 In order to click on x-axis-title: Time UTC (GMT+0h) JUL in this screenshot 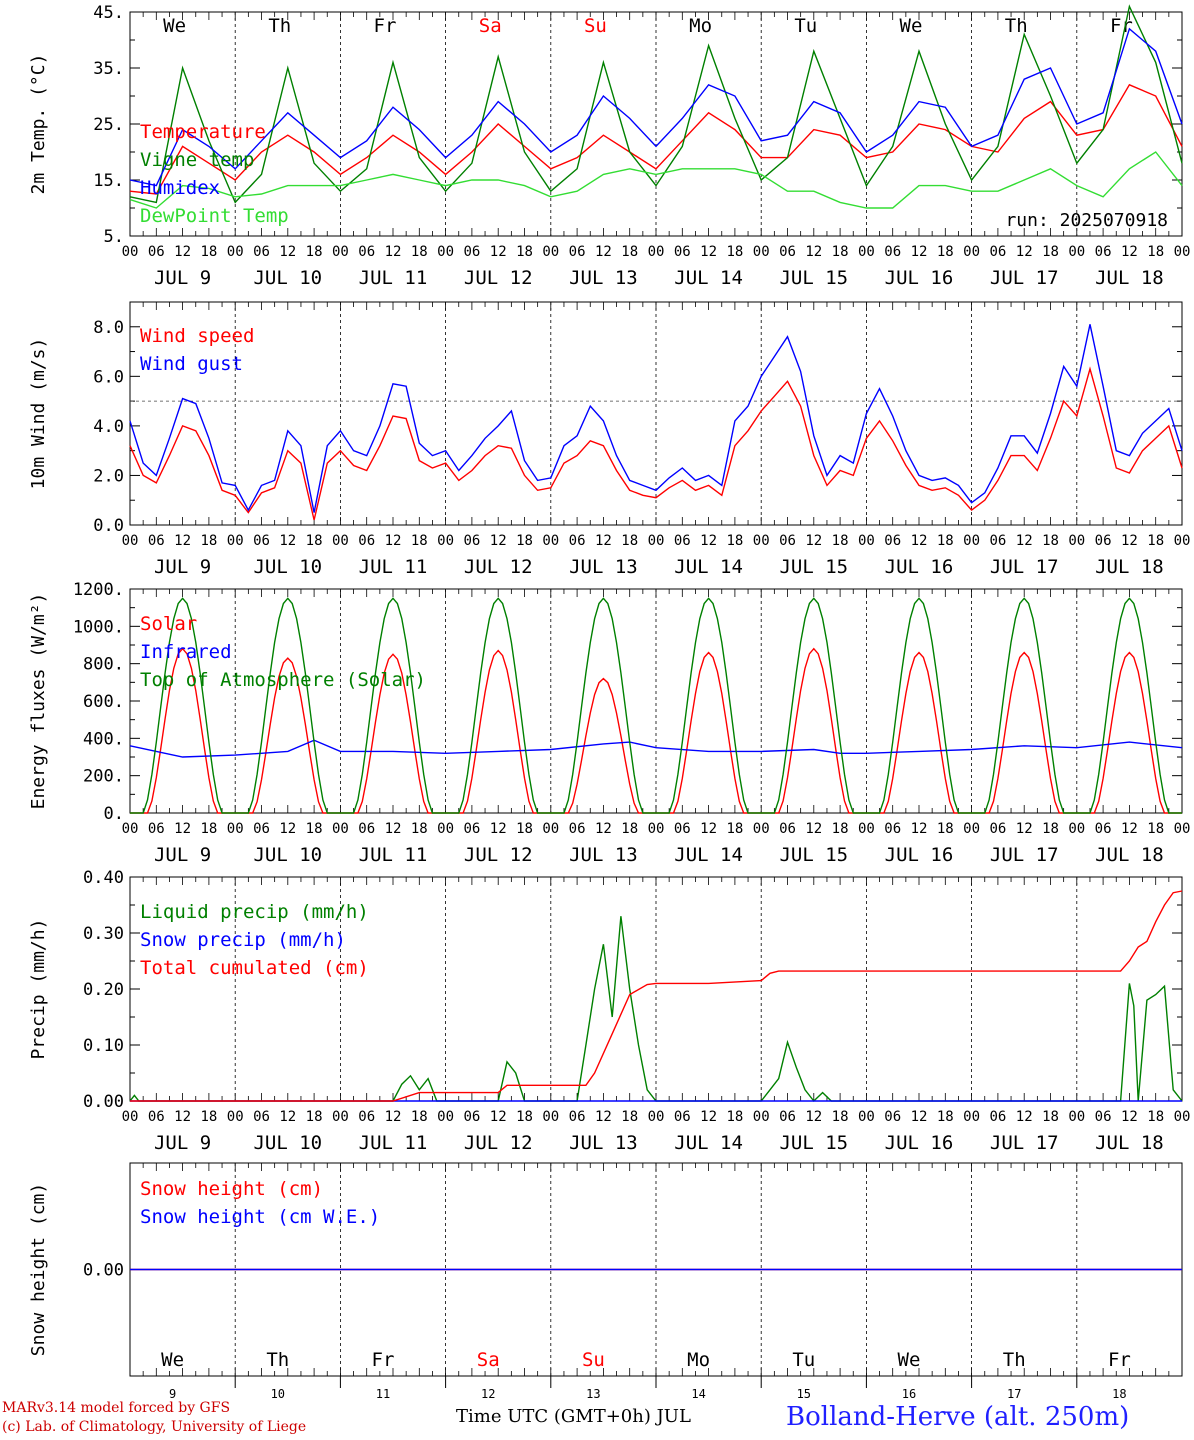, I will do `click(573, 1416)`.